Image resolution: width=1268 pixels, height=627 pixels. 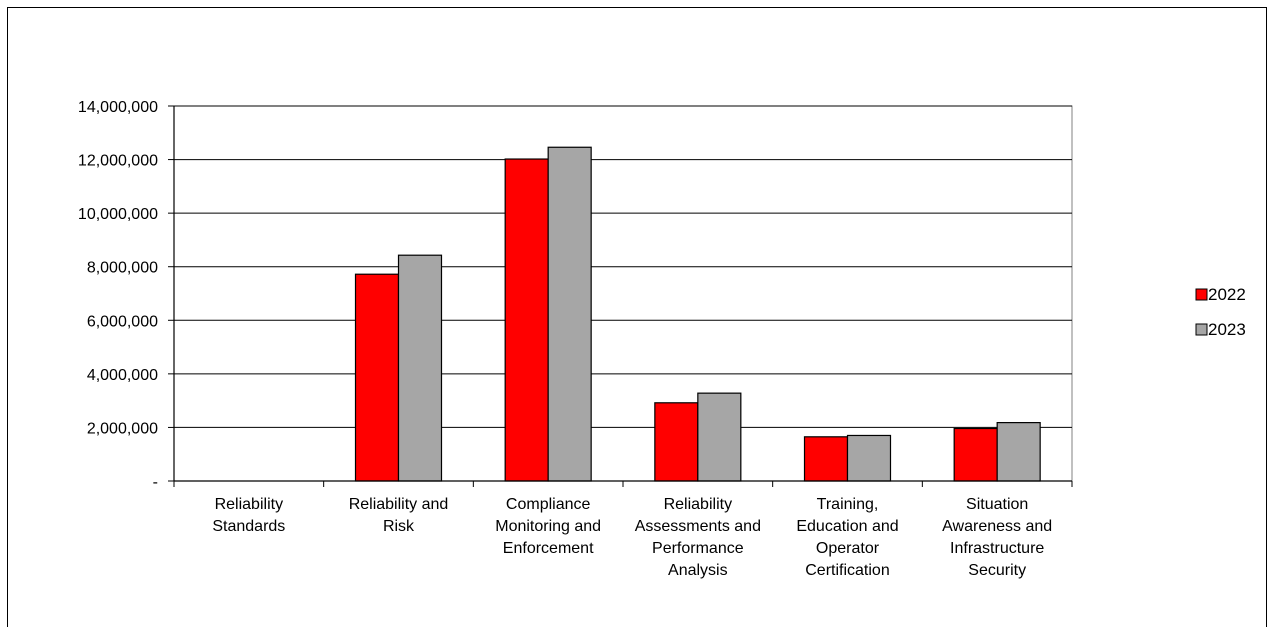 I want to click on y-tick-label: 14,000,000, so click(x=118, y=107).